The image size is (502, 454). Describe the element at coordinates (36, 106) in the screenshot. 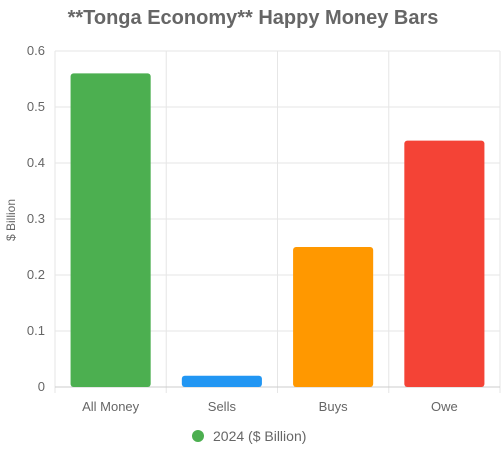

I see `y-tick-label: 0.5` at that location.